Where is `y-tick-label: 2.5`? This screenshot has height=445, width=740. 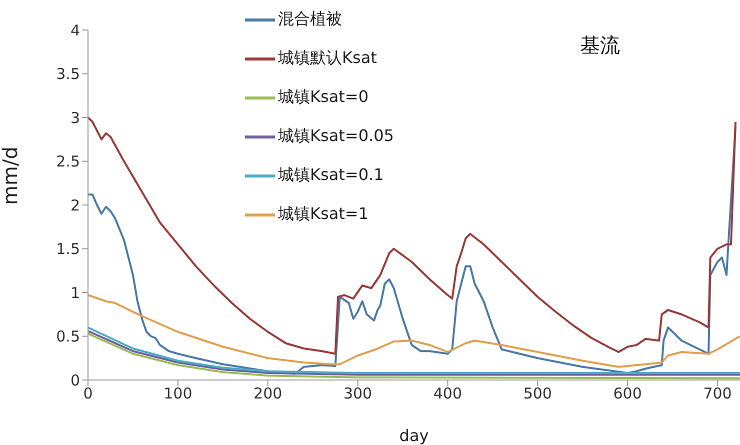
y-tick-label: 2.5 is located at coordinates (68, 161).